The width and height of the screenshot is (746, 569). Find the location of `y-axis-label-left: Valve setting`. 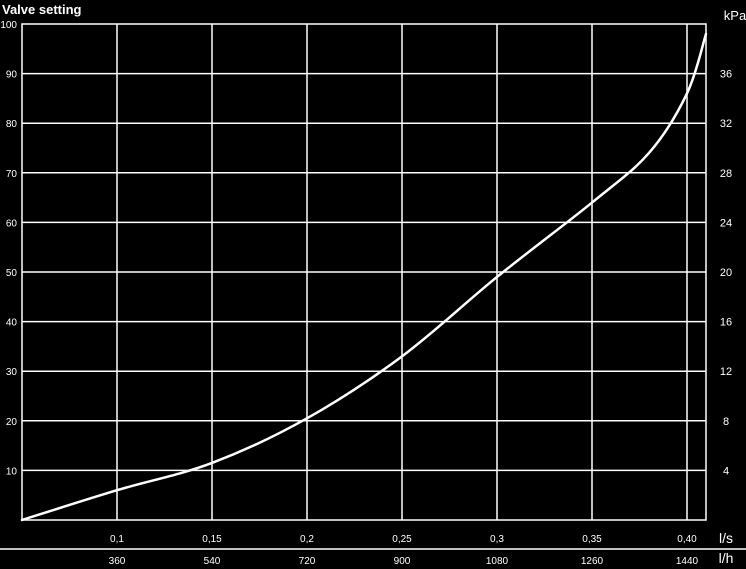

y-axis-label-left: Valve setting is located at coordinates (42, 9).